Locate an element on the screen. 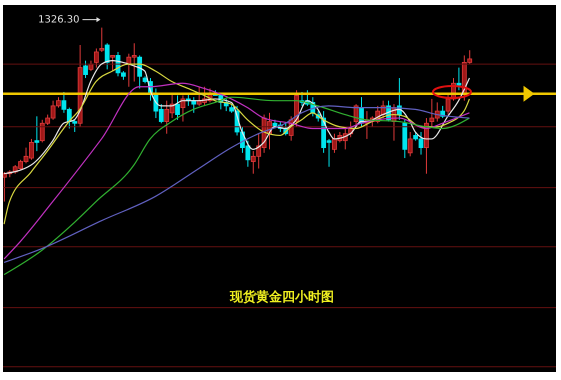  text: 1326.30 is located at coordinates (59, 20).